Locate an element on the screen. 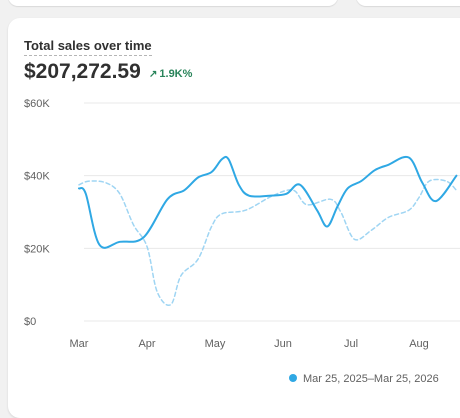 The height and width of the screenshot is (418, 460). x-tick-label: Aug is located at coordinates (419, 344).